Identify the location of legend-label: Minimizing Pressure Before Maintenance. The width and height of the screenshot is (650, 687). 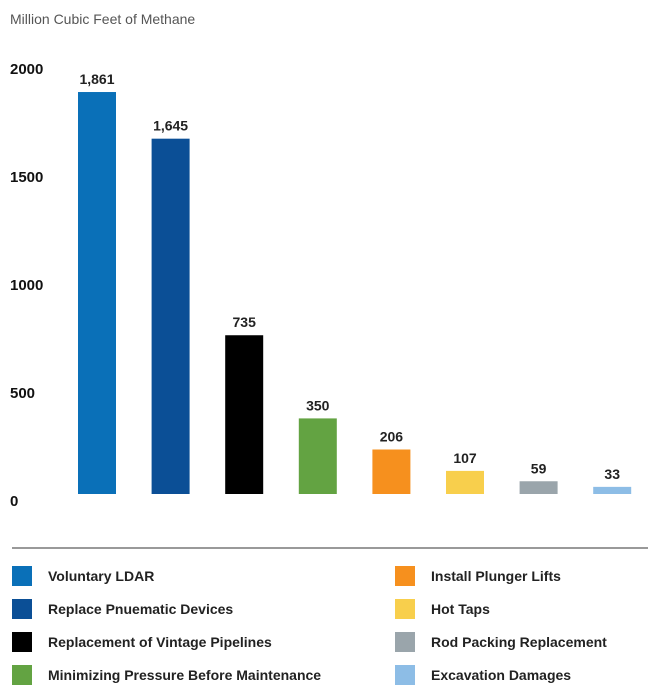
(185, 675).